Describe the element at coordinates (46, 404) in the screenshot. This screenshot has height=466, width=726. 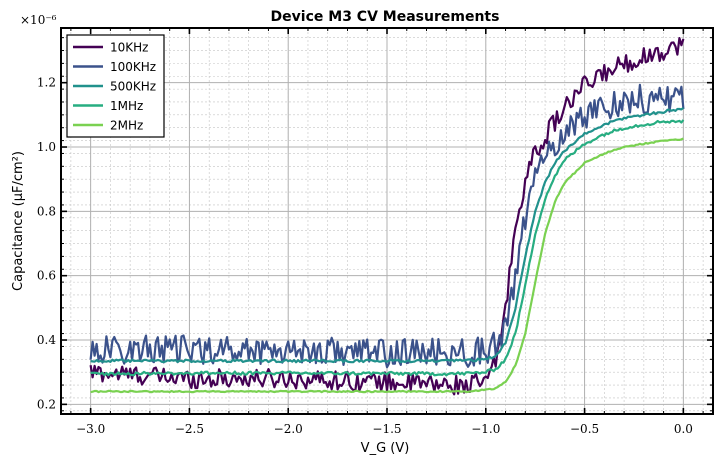
I see `y-tick-label: 0.2` at that location.